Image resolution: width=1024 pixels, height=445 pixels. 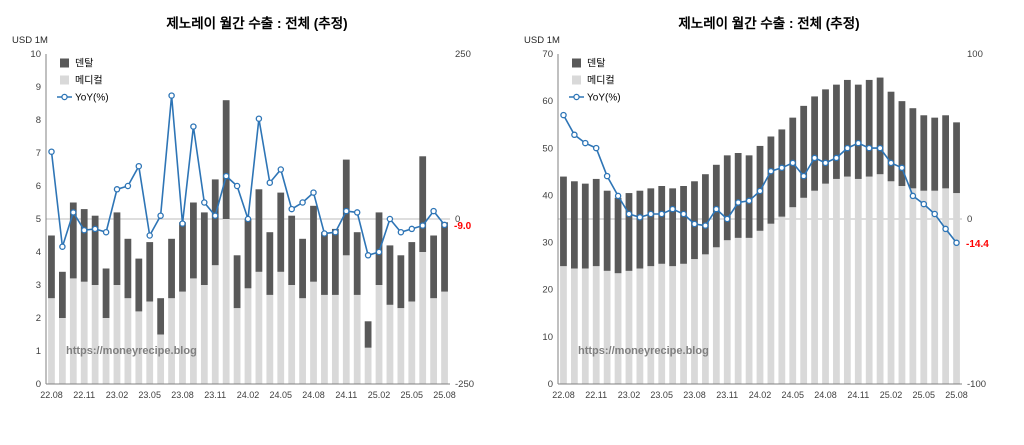 I want to click on watermark: https://moneyrecipe.blog, so click(x=131, y=351).